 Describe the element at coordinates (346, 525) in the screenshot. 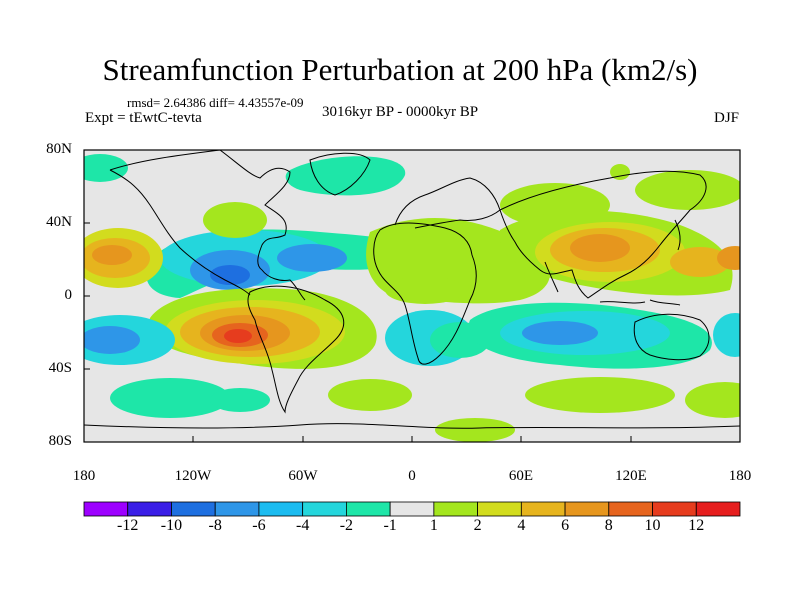

I see `colorbar-label: -2` at that location.